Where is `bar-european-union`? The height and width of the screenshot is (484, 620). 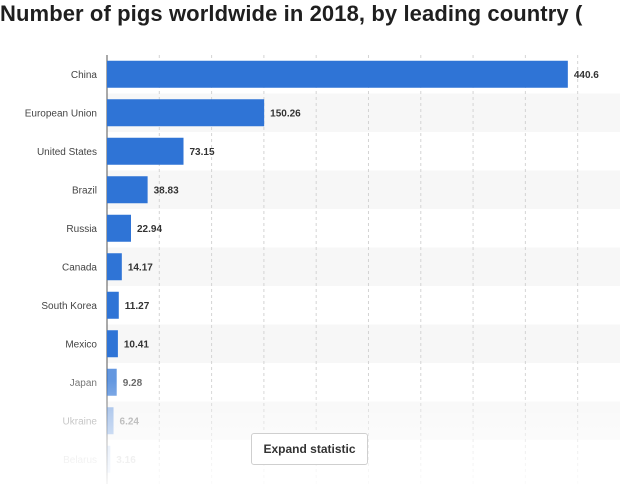 bar-european-union is located at coordinates (186, 113).